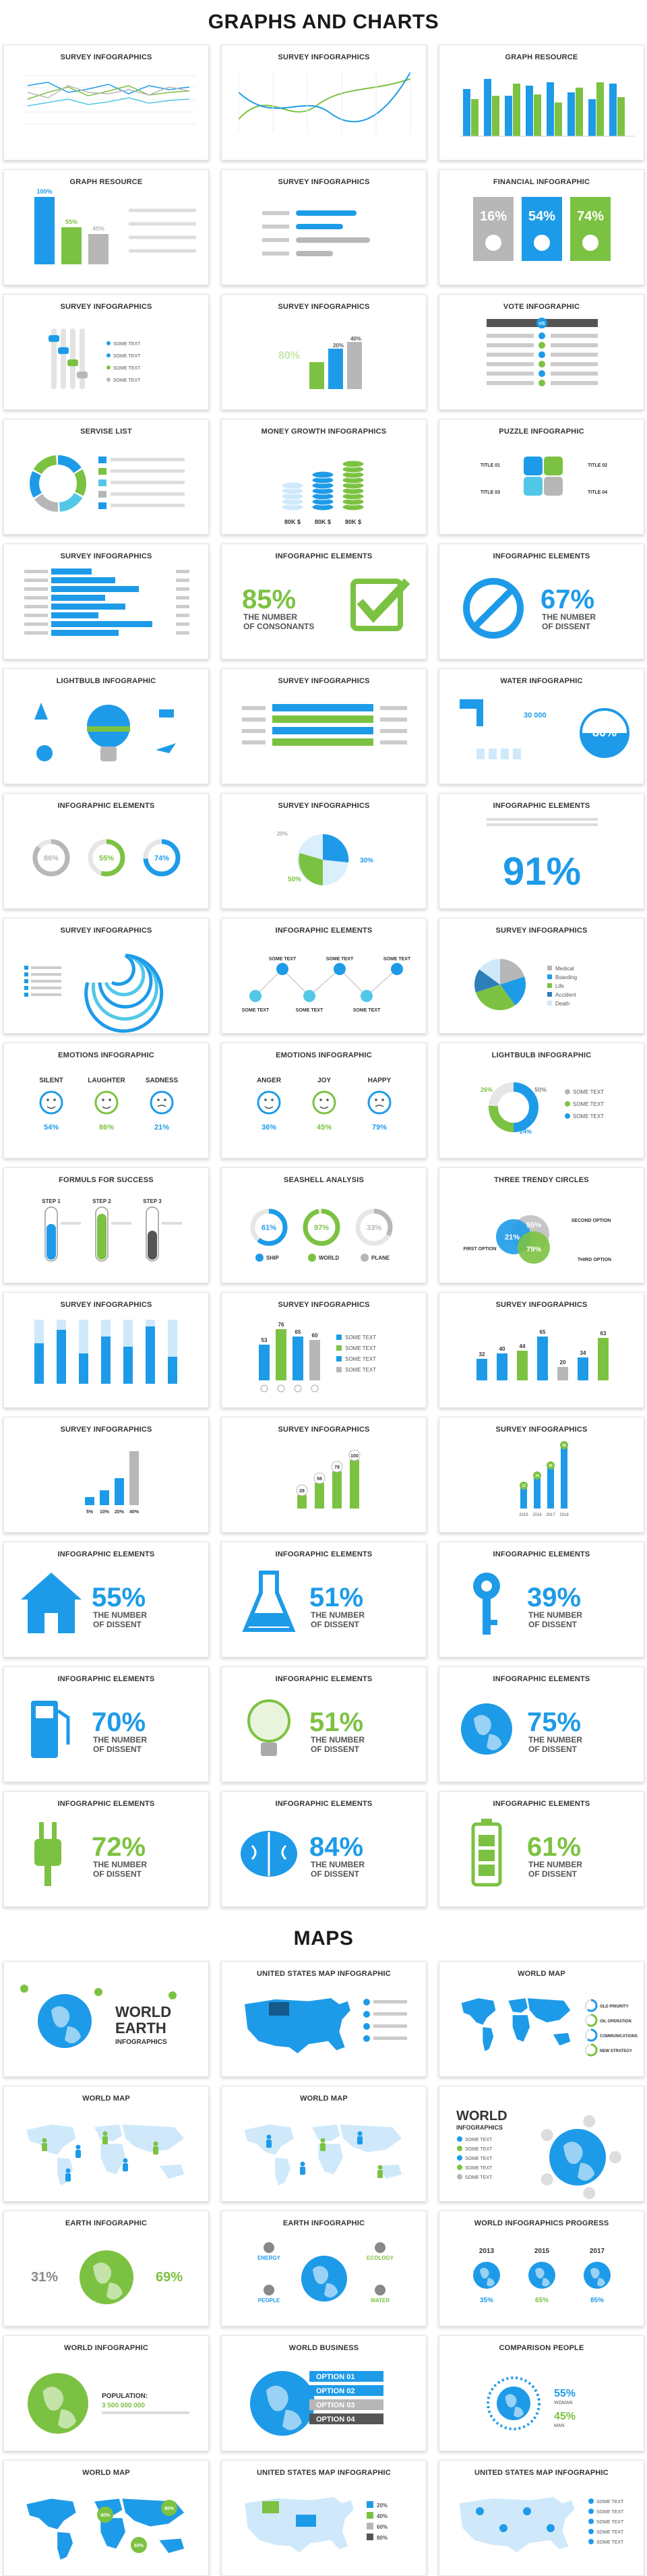  I want to click on infographic-card: SURVEY INFOGRAPHICS 20% 50% 30%, so click(324, 851).